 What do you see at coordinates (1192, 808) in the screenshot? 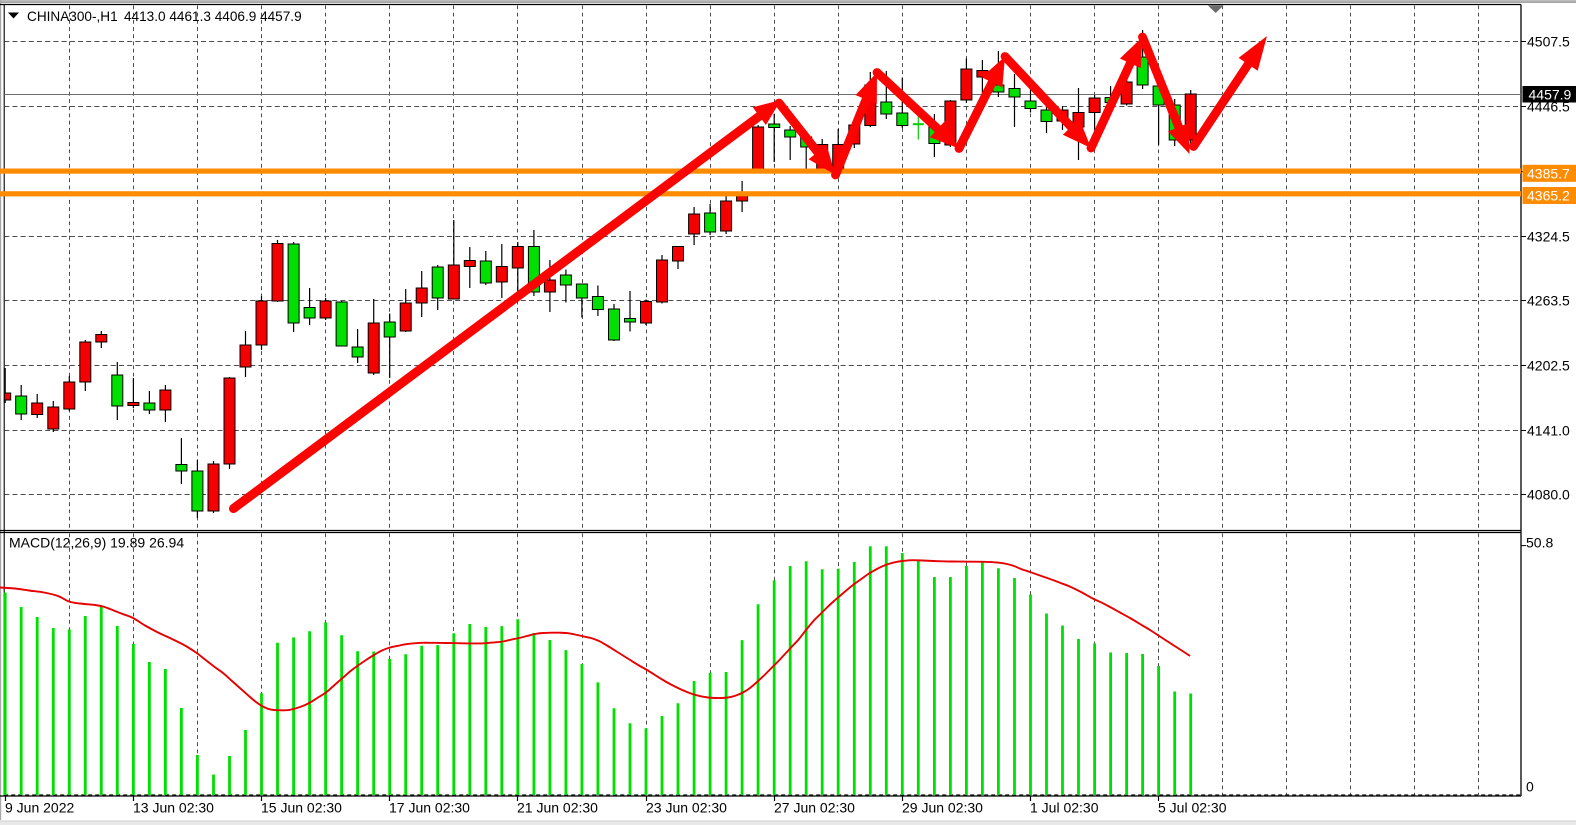
I see `svg-text: 5 Jul 02:30` at bounding box center [1192, 808].